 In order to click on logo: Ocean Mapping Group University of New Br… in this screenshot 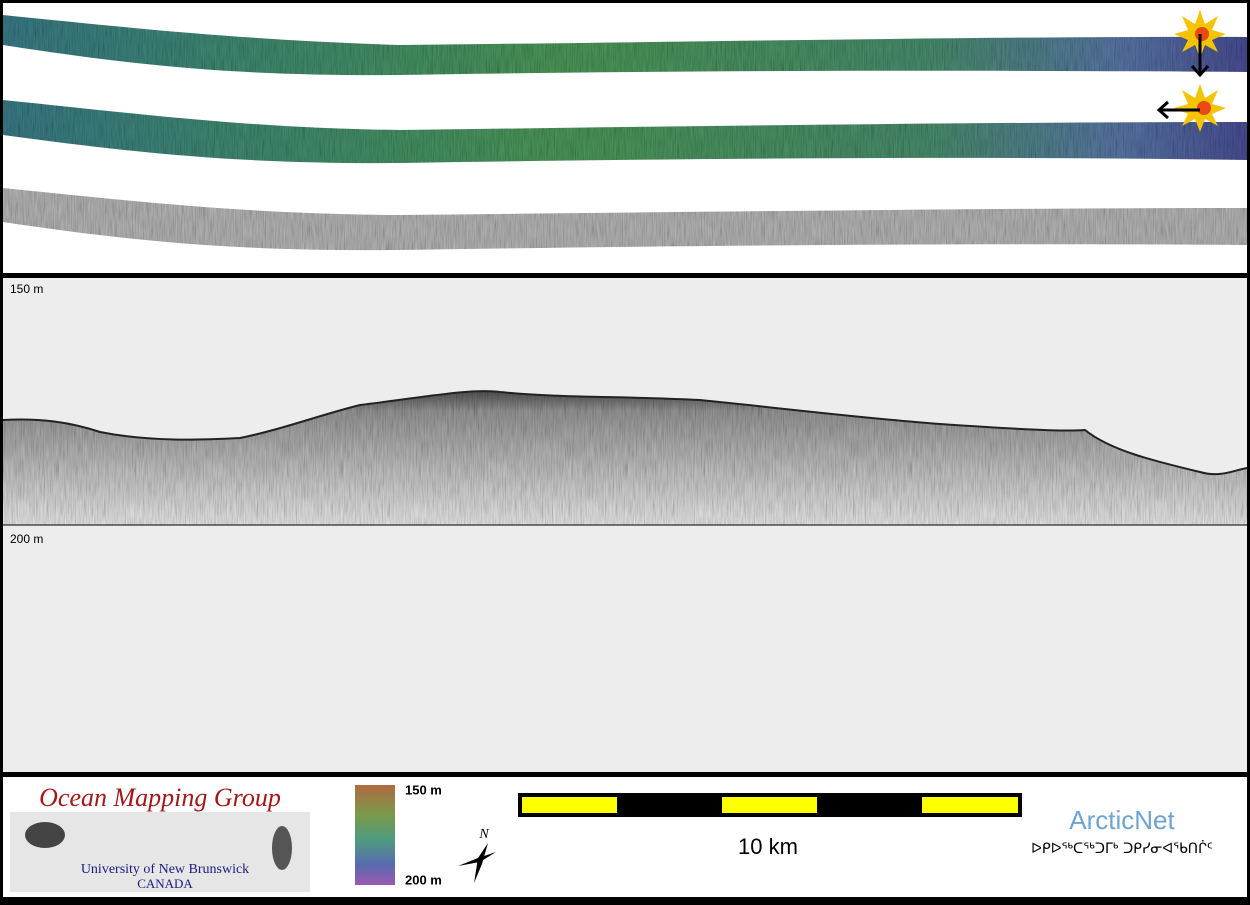, I will do `click(160, 837)`.